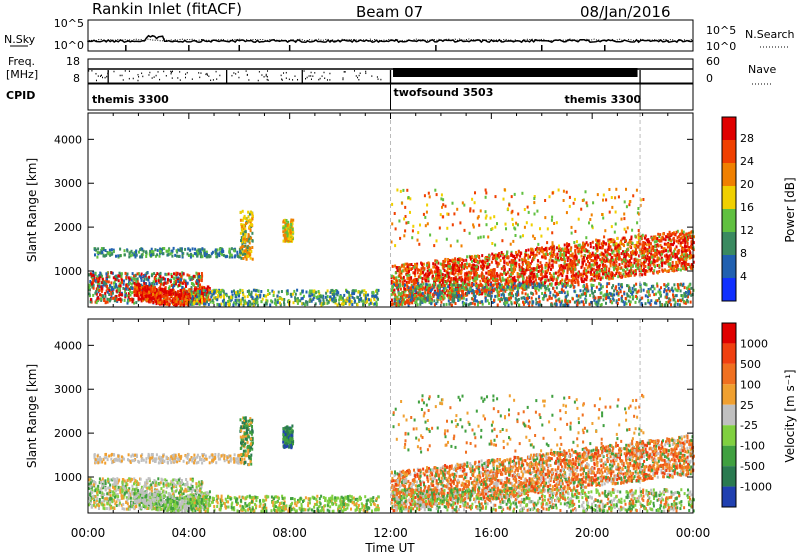 The height and width of the screenshot is (558, 800). Describe the element at coordinates (713, 61) in the screenshot. I see `nave-right-tick-top: 60` at that location.